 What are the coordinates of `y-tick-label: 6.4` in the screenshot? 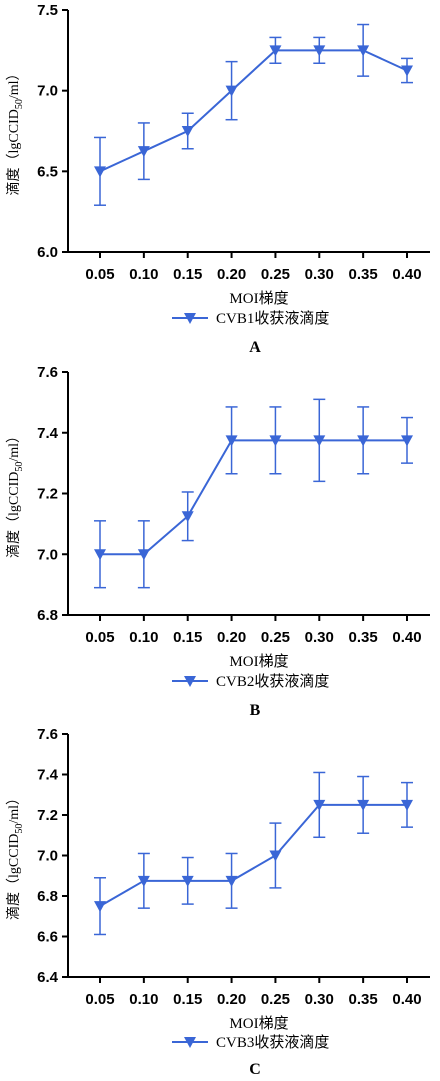 It's located at (48, 977).